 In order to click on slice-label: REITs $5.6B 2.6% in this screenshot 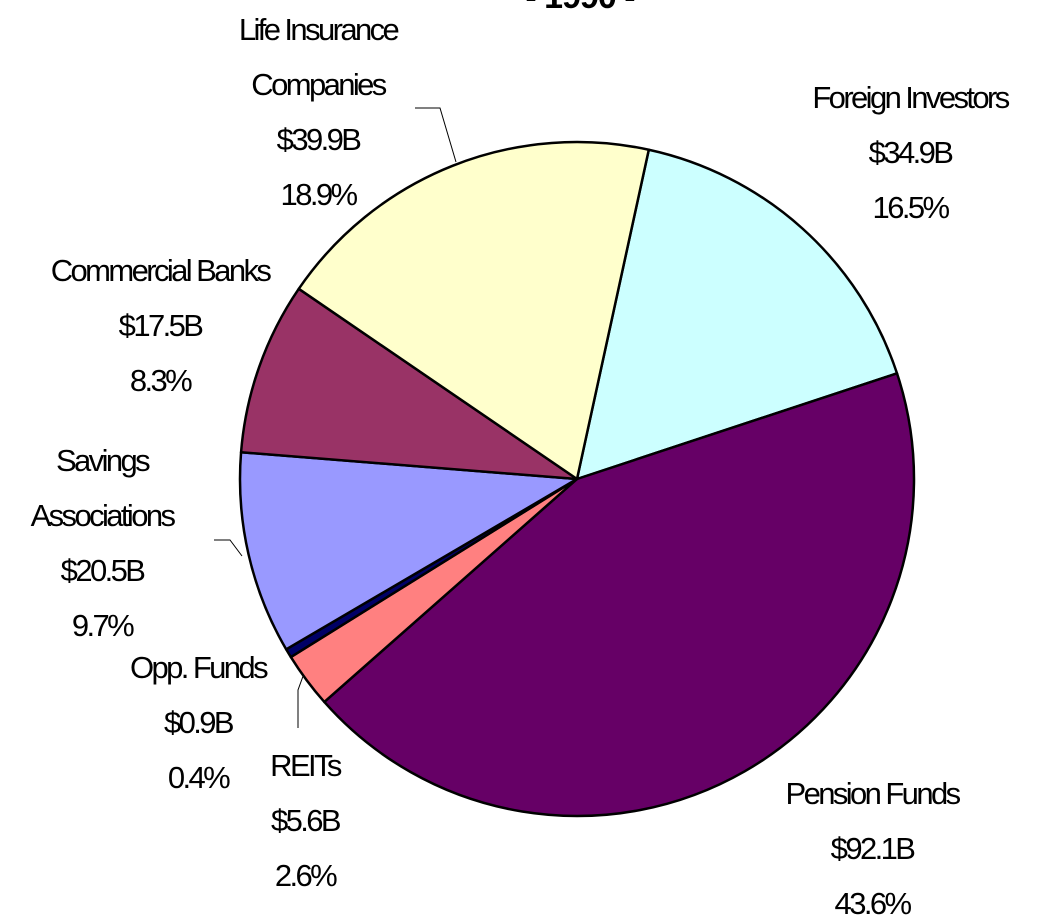, I will do `click(305, 820)`.